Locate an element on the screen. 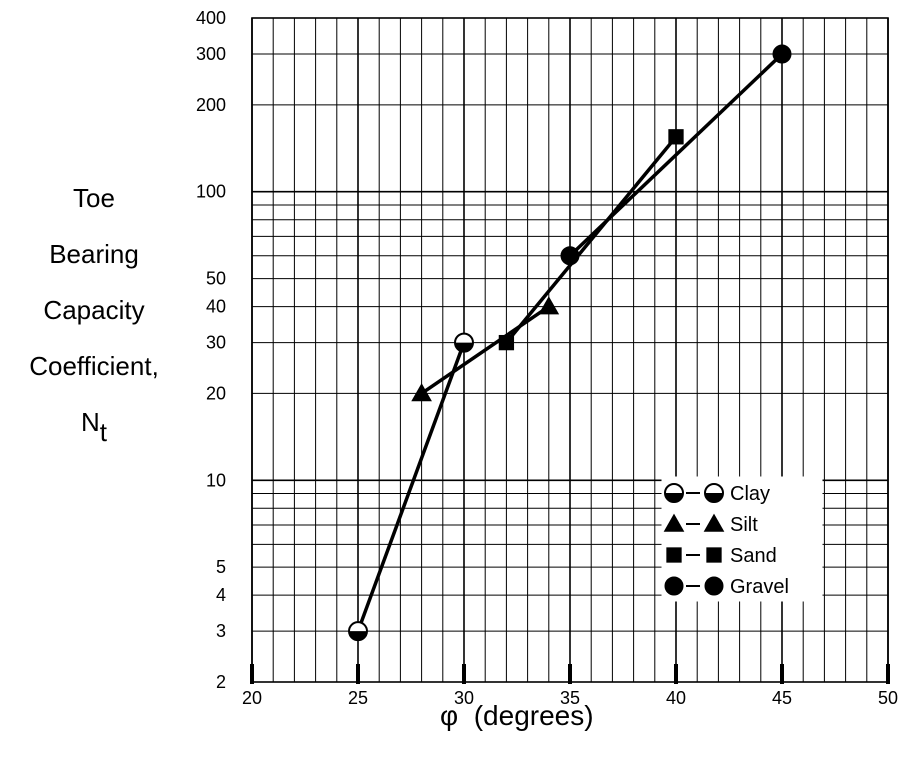  y-axis-label-line-2: Bearing is located at coordinates (94, 254).